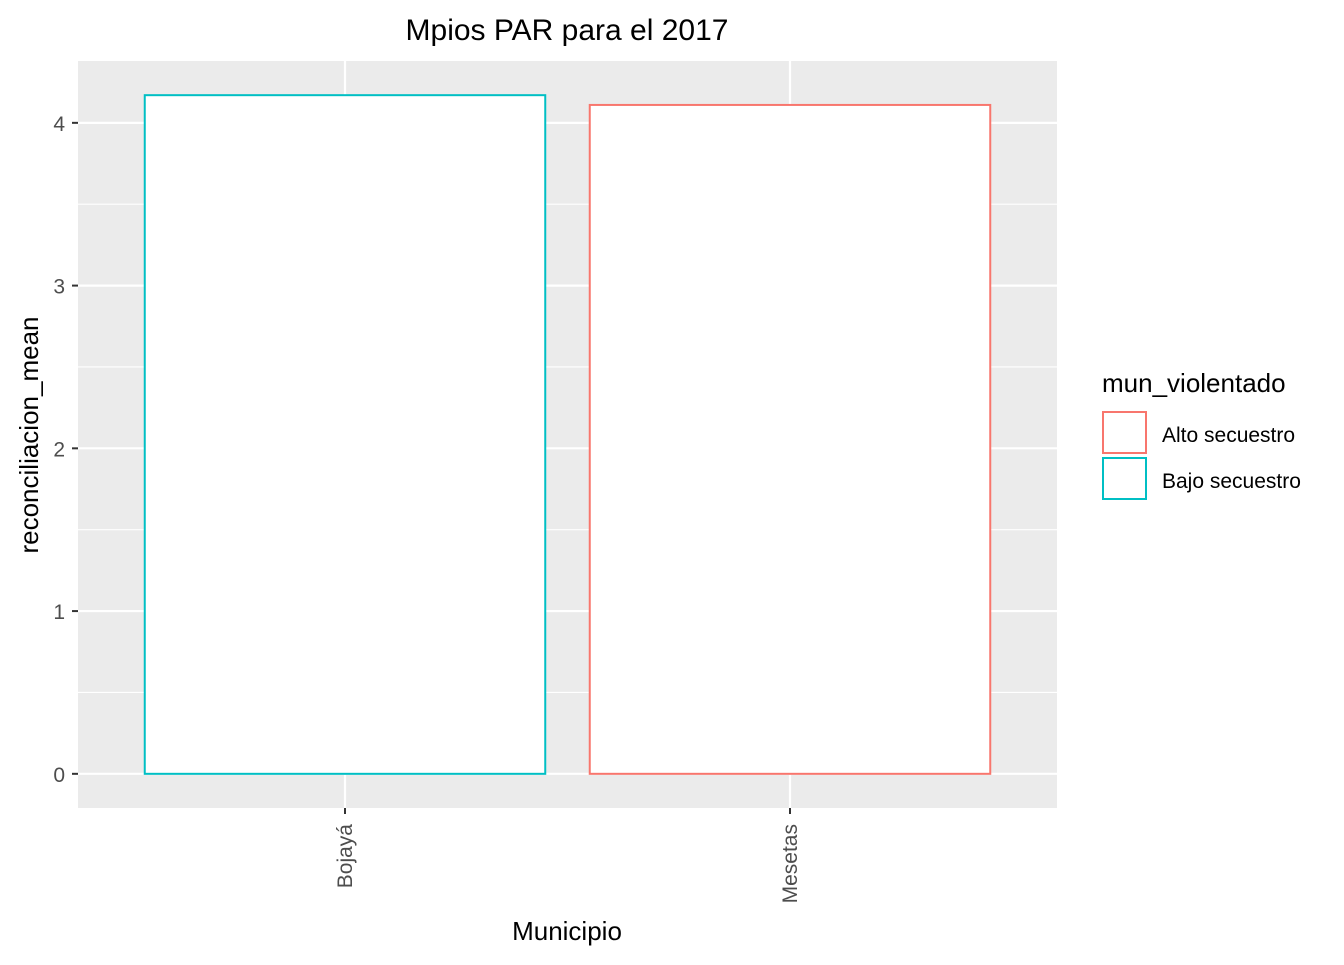 This screenshot has width=1344, height=965. What do you see at coordinates (567, 931) in the screenshot?
I see `x-axis-label: Municipio` at bounding box center [567, 931].